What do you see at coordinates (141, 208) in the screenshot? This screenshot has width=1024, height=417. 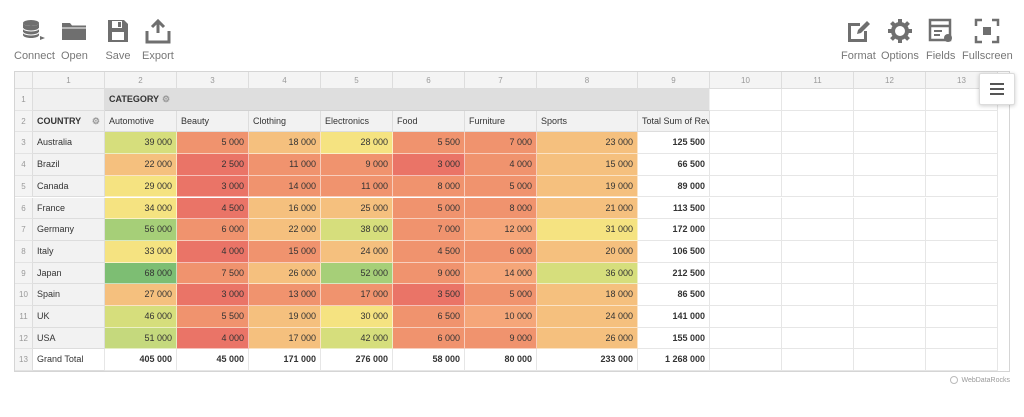 I see `value-cell: 34 000` at bounding box center [141, 208].